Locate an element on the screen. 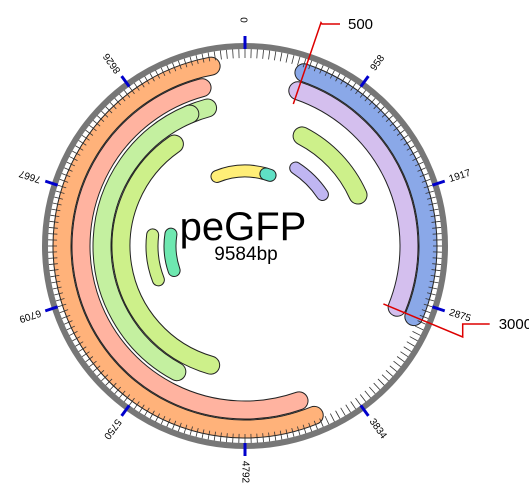 This screenshot has width=529, height=491. tick-label-8626: 8626 is located at coordinates (112, 62).